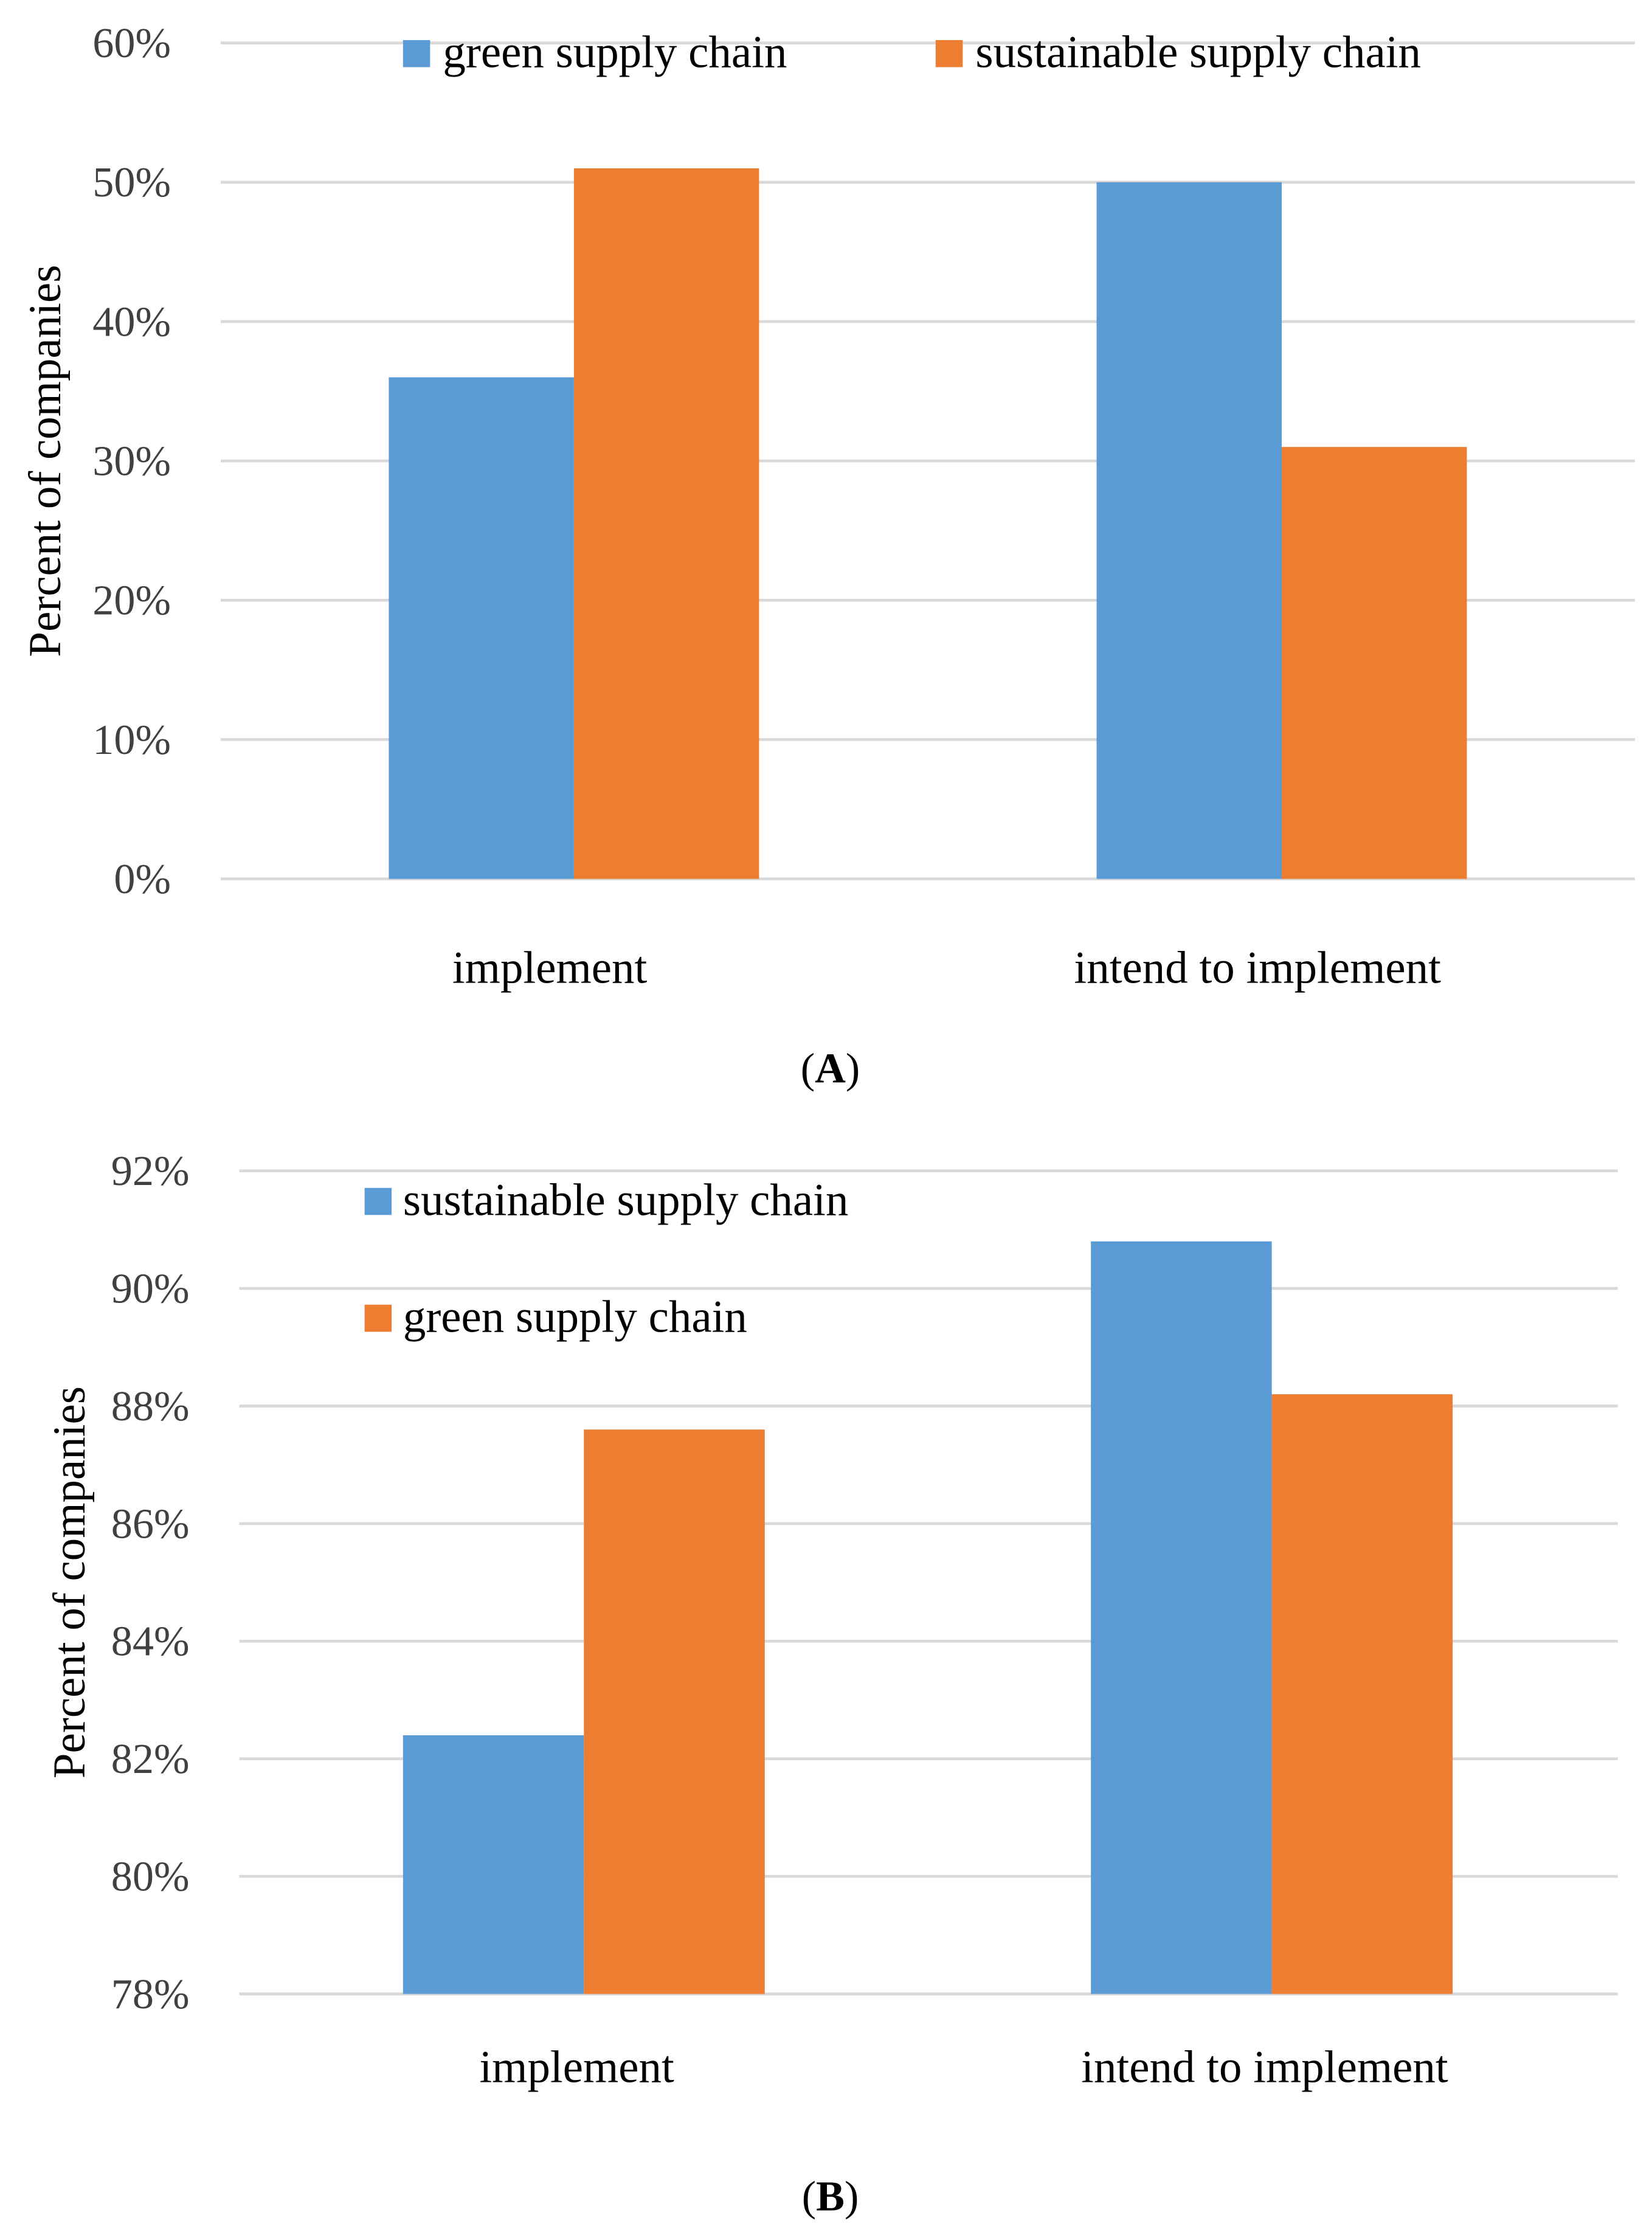 This screenshot has width=1652, height=2232. Describe the element at coordinates (142, 879) in the screenshot. I see `y-tick-label: 0%` at that location.